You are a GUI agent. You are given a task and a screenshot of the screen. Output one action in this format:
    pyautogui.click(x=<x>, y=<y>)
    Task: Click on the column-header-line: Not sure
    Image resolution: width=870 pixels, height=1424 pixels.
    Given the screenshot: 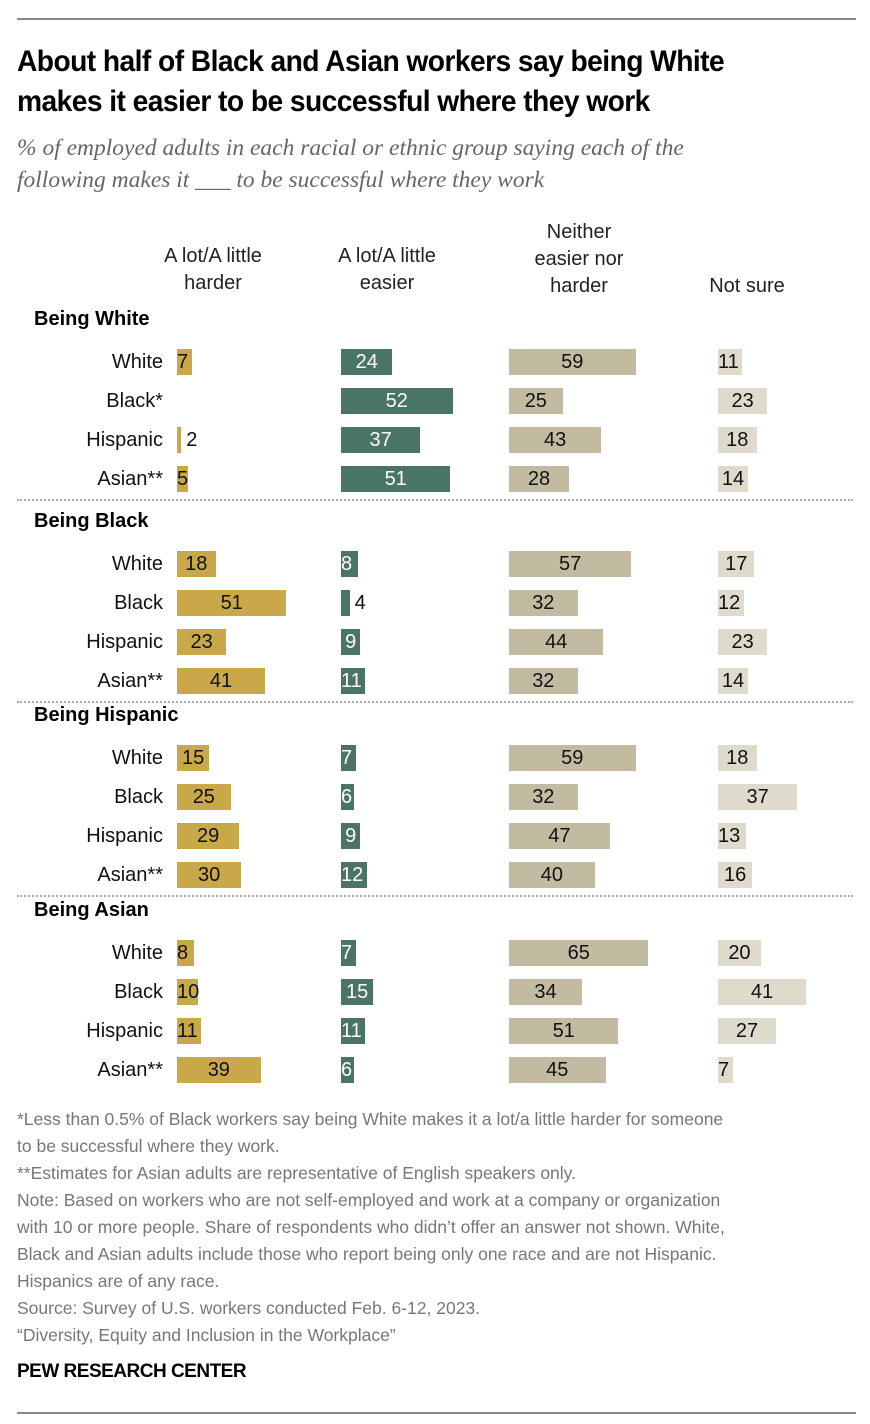 What is the action you would take?
    pyautogui.click(x=747, y=286)
    